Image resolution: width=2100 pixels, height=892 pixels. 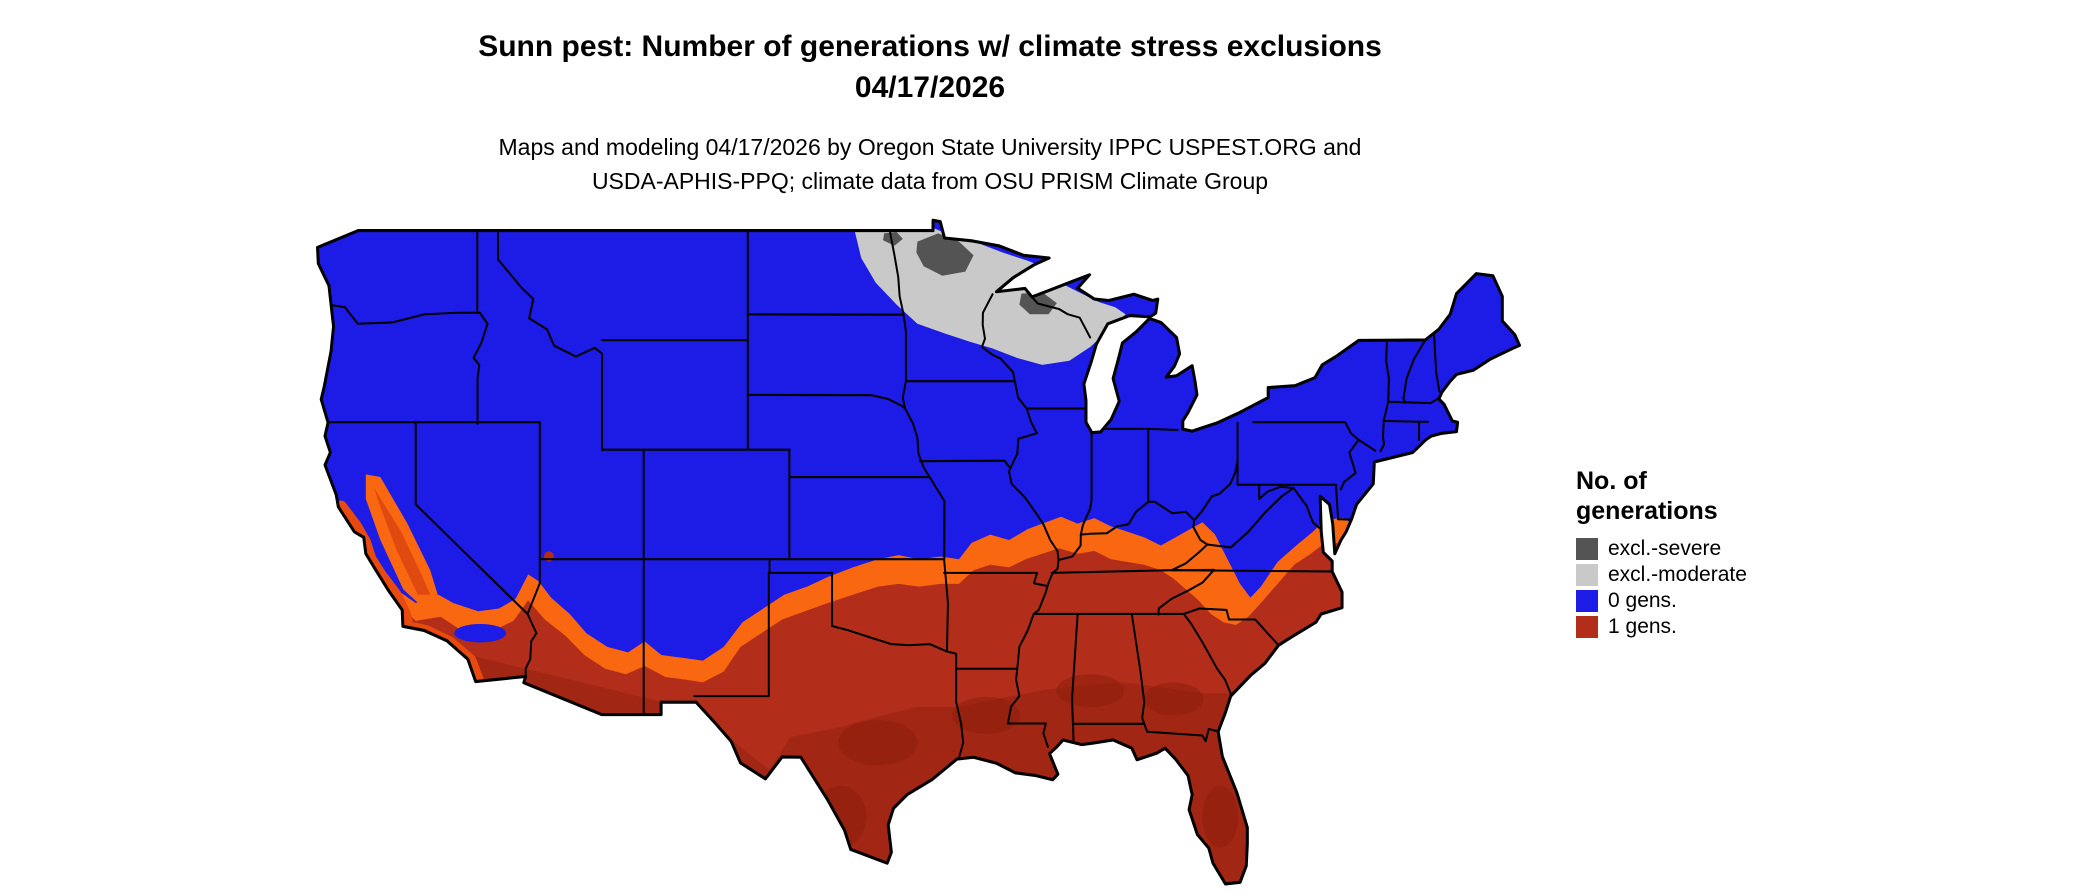 I want to click on legend-item-excl-severe: excl.-severe, so click(x=1661, y=549).